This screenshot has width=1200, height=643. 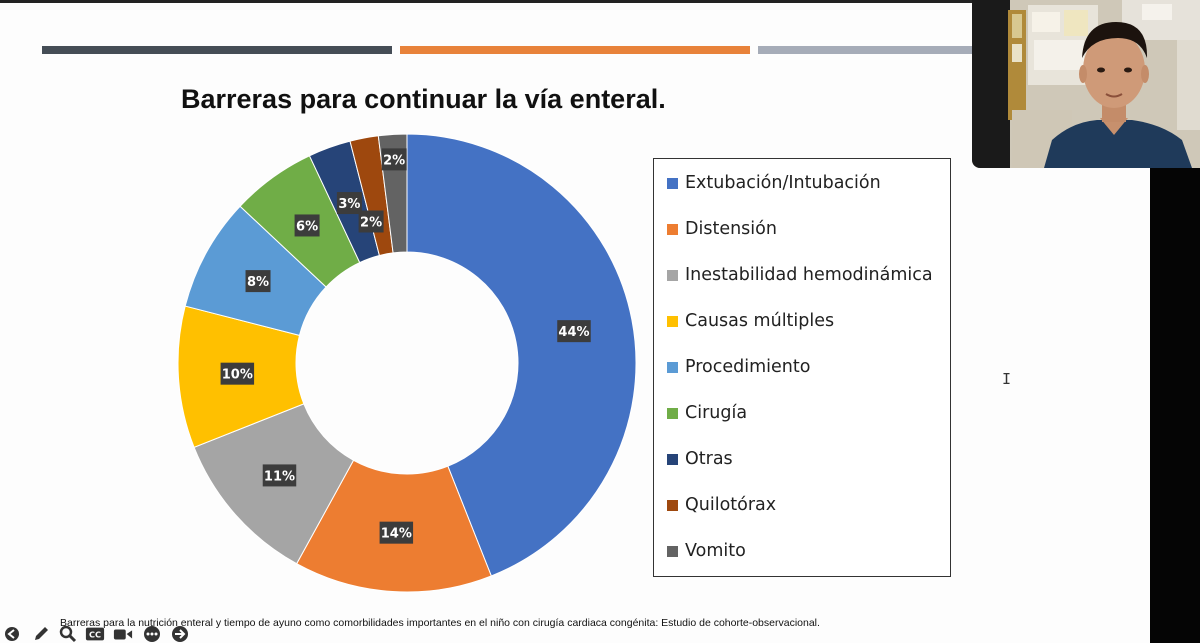 I want to click on pen-icon, so click(x=41, y=633).